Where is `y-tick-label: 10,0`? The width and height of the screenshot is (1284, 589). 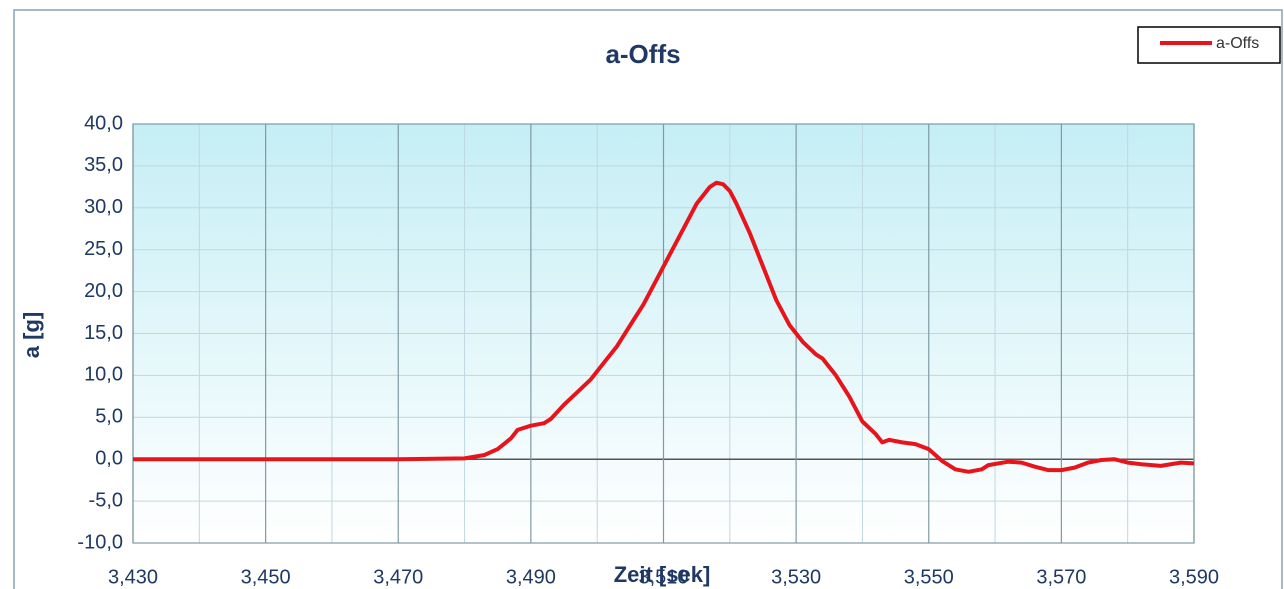
y-tick-label: 10,0 is located at coordinates (103, 375).